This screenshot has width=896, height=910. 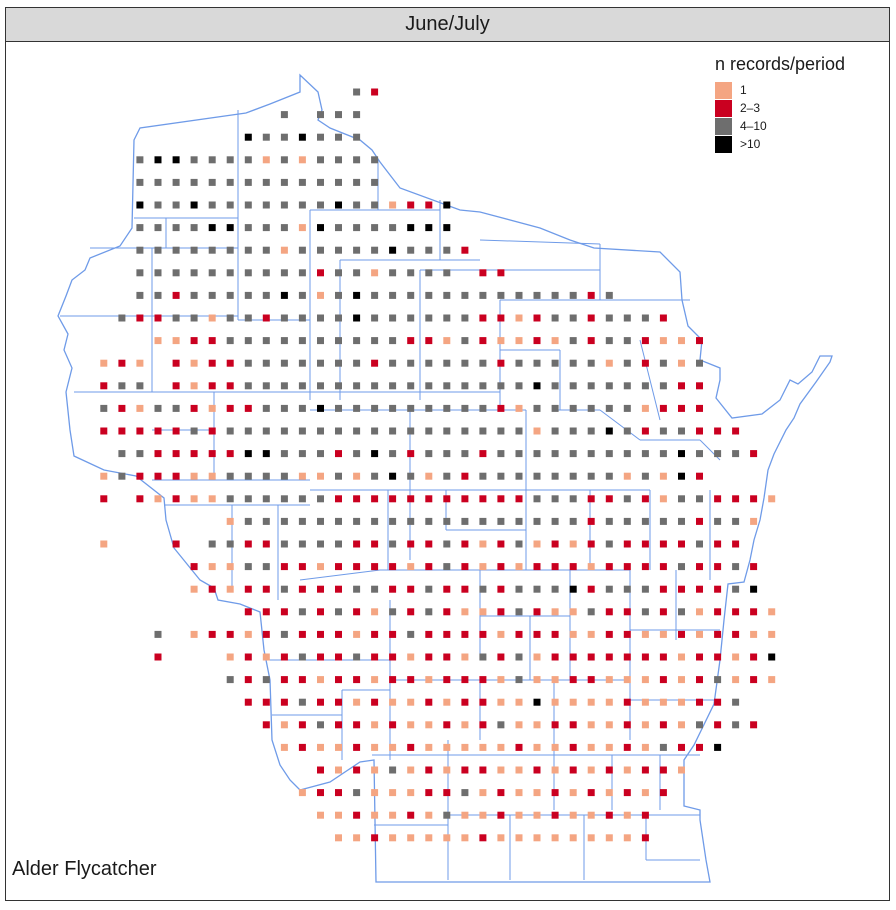 I want to click on legend: n records/period 1 2–3 4–10 >10, so click(x=780, y=103).